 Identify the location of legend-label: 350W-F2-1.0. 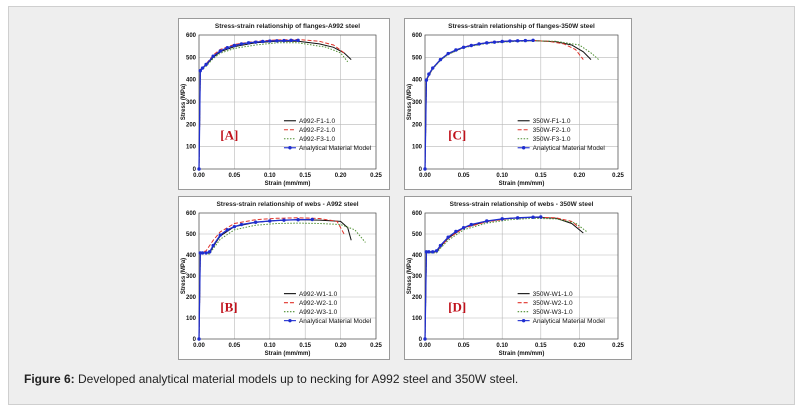
(552, 130).